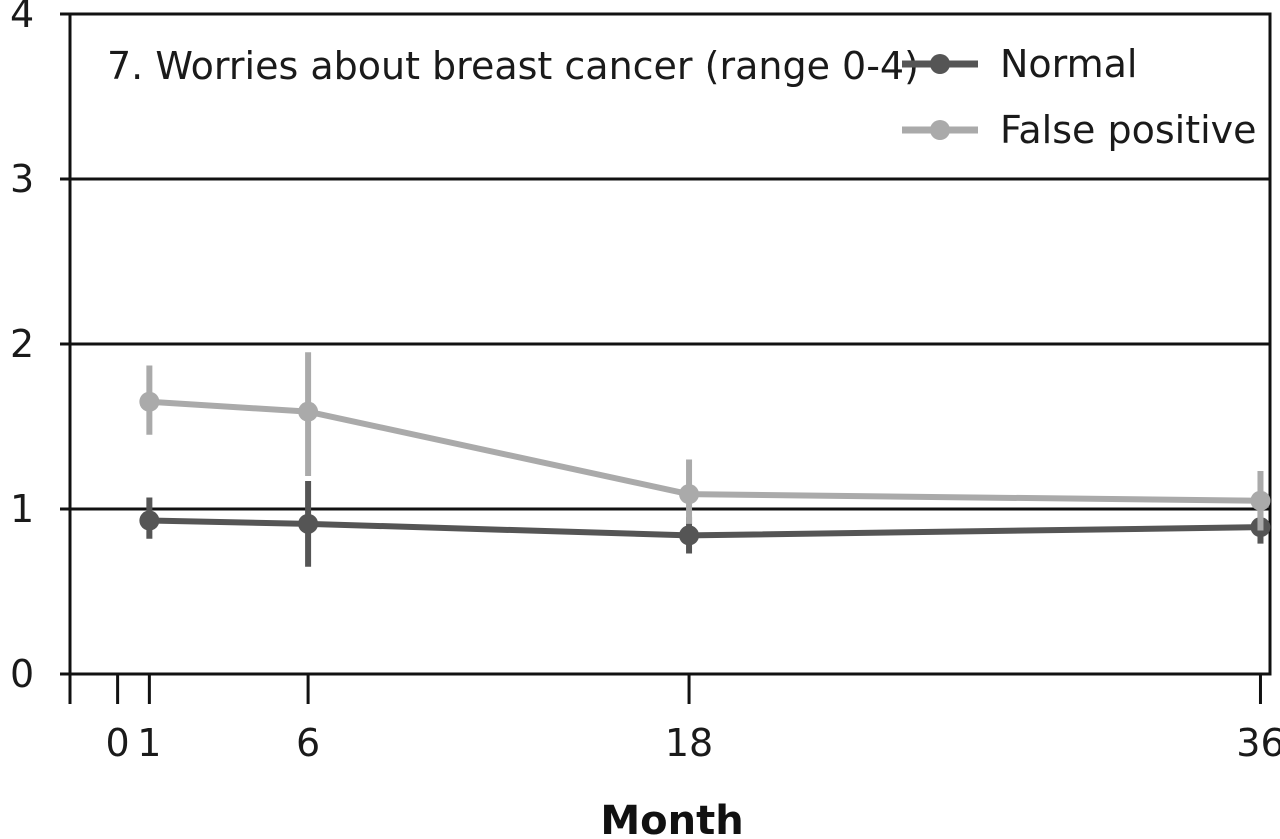  What do you see at coordinates (149, 743) in the screenshot?
I see `x-tick-label: 1` at bounding box center [149, 743].